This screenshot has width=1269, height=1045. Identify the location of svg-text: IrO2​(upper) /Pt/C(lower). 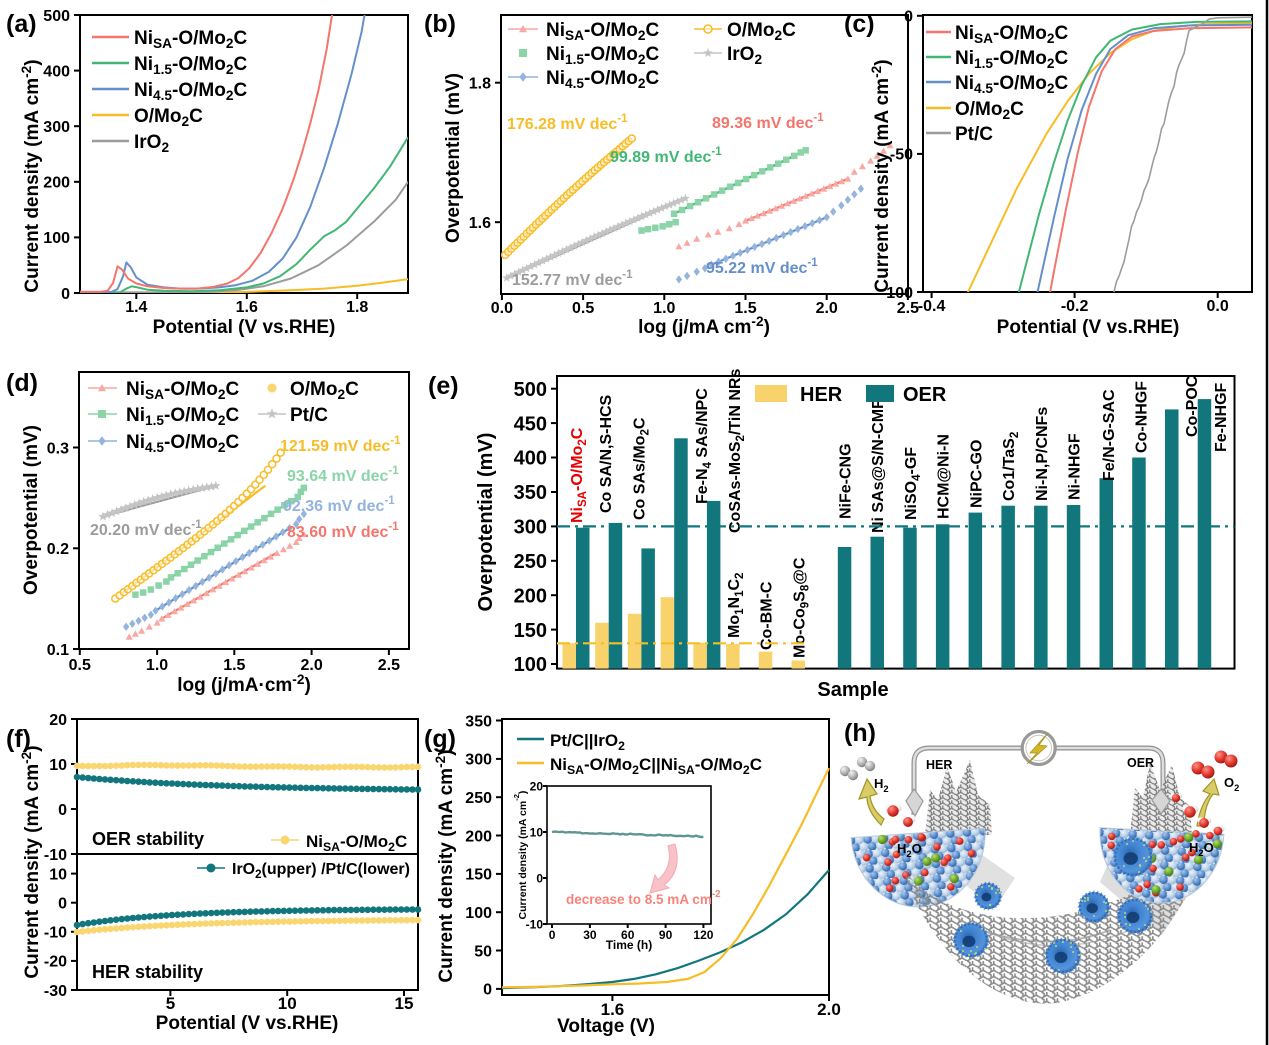
(321, 871).